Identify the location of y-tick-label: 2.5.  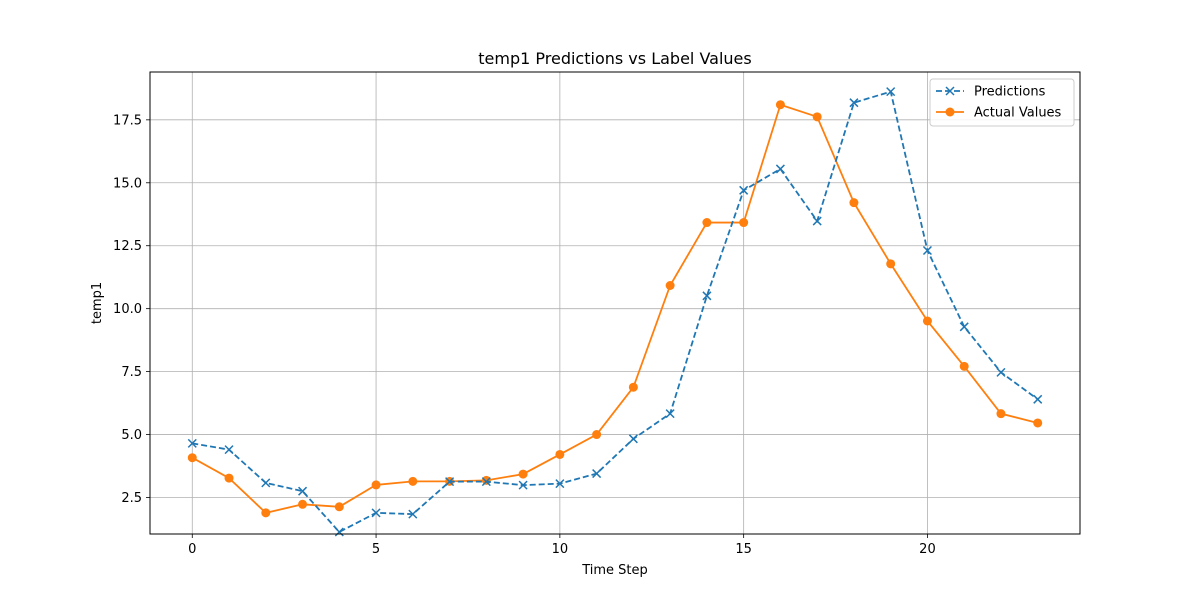
(131, 498).